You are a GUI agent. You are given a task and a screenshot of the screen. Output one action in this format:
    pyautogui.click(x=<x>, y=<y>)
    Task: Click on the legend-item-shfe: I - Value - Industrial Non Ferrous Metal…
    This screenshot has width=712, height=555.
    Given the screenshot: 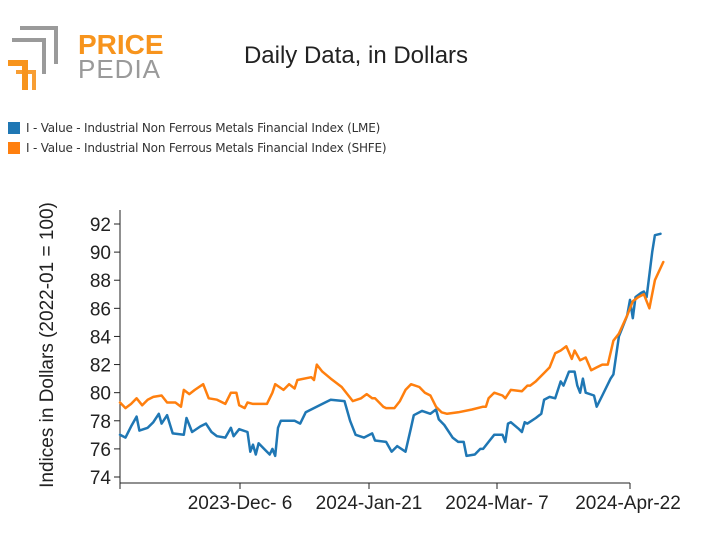 What is the action you would take?
    pyautogui.click(x=197, y=148)
    